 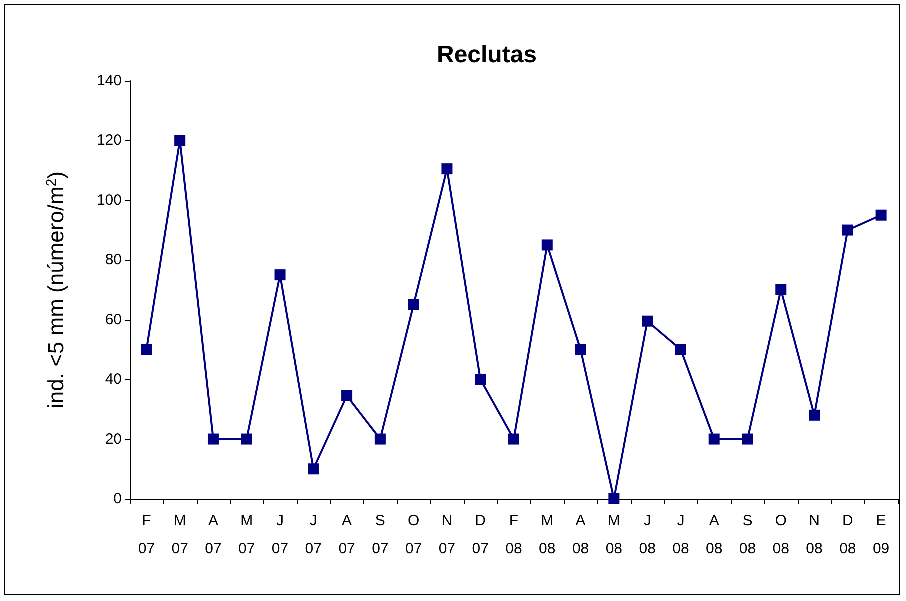 What do you see at coordinates (113, 260) in the screenshot?
I see `y-tick-label: 80` at bounding box center [113, 260].